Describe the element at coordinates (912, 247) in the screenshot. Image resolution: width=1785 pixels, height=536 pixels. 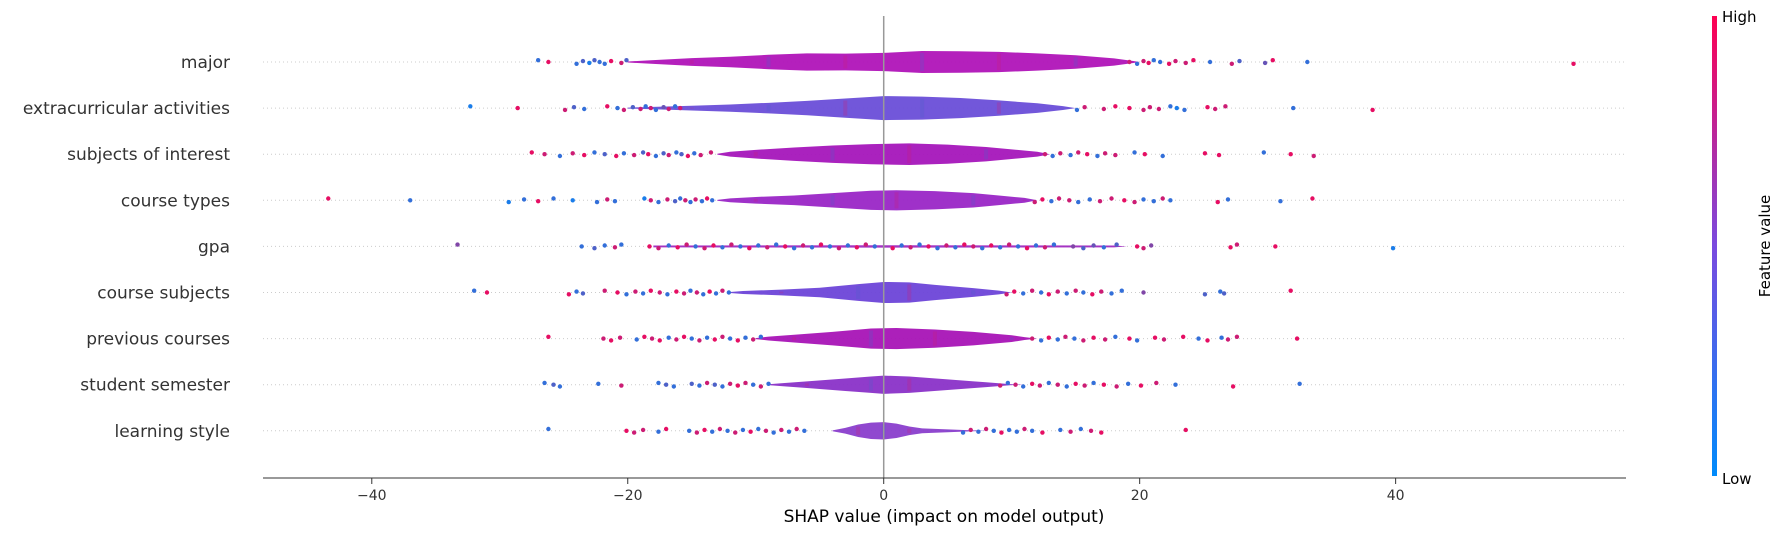
I see `feature-row: gpa` at that location.